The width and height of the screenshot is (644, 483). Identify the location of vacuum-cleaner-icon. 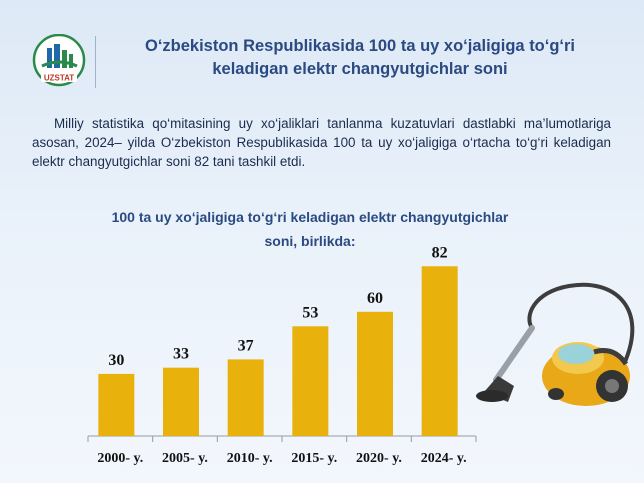
(555, 344).